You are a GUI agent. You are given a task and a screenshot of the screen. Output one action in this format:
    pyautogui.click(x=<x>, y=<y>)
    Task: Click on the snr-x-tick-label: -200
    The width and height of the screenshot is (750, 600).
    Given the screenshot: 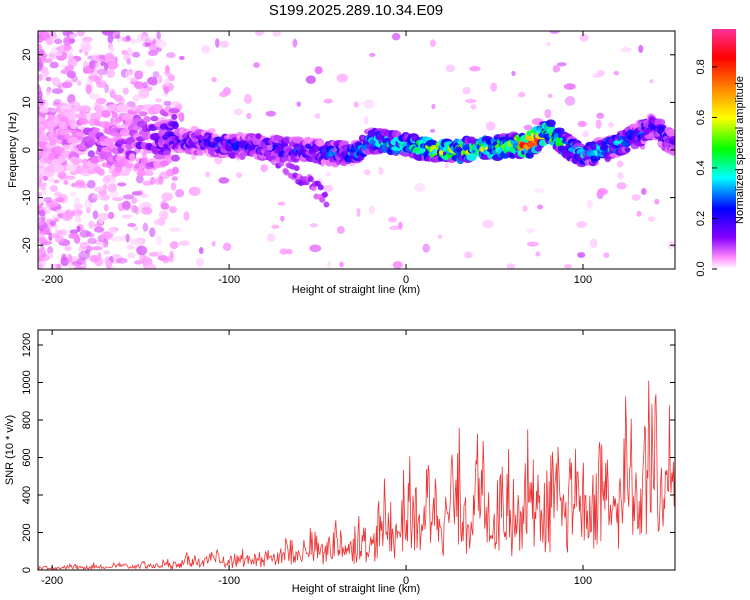 What is the action you would take?
    pyautogui.click(x=52, y=581)
    